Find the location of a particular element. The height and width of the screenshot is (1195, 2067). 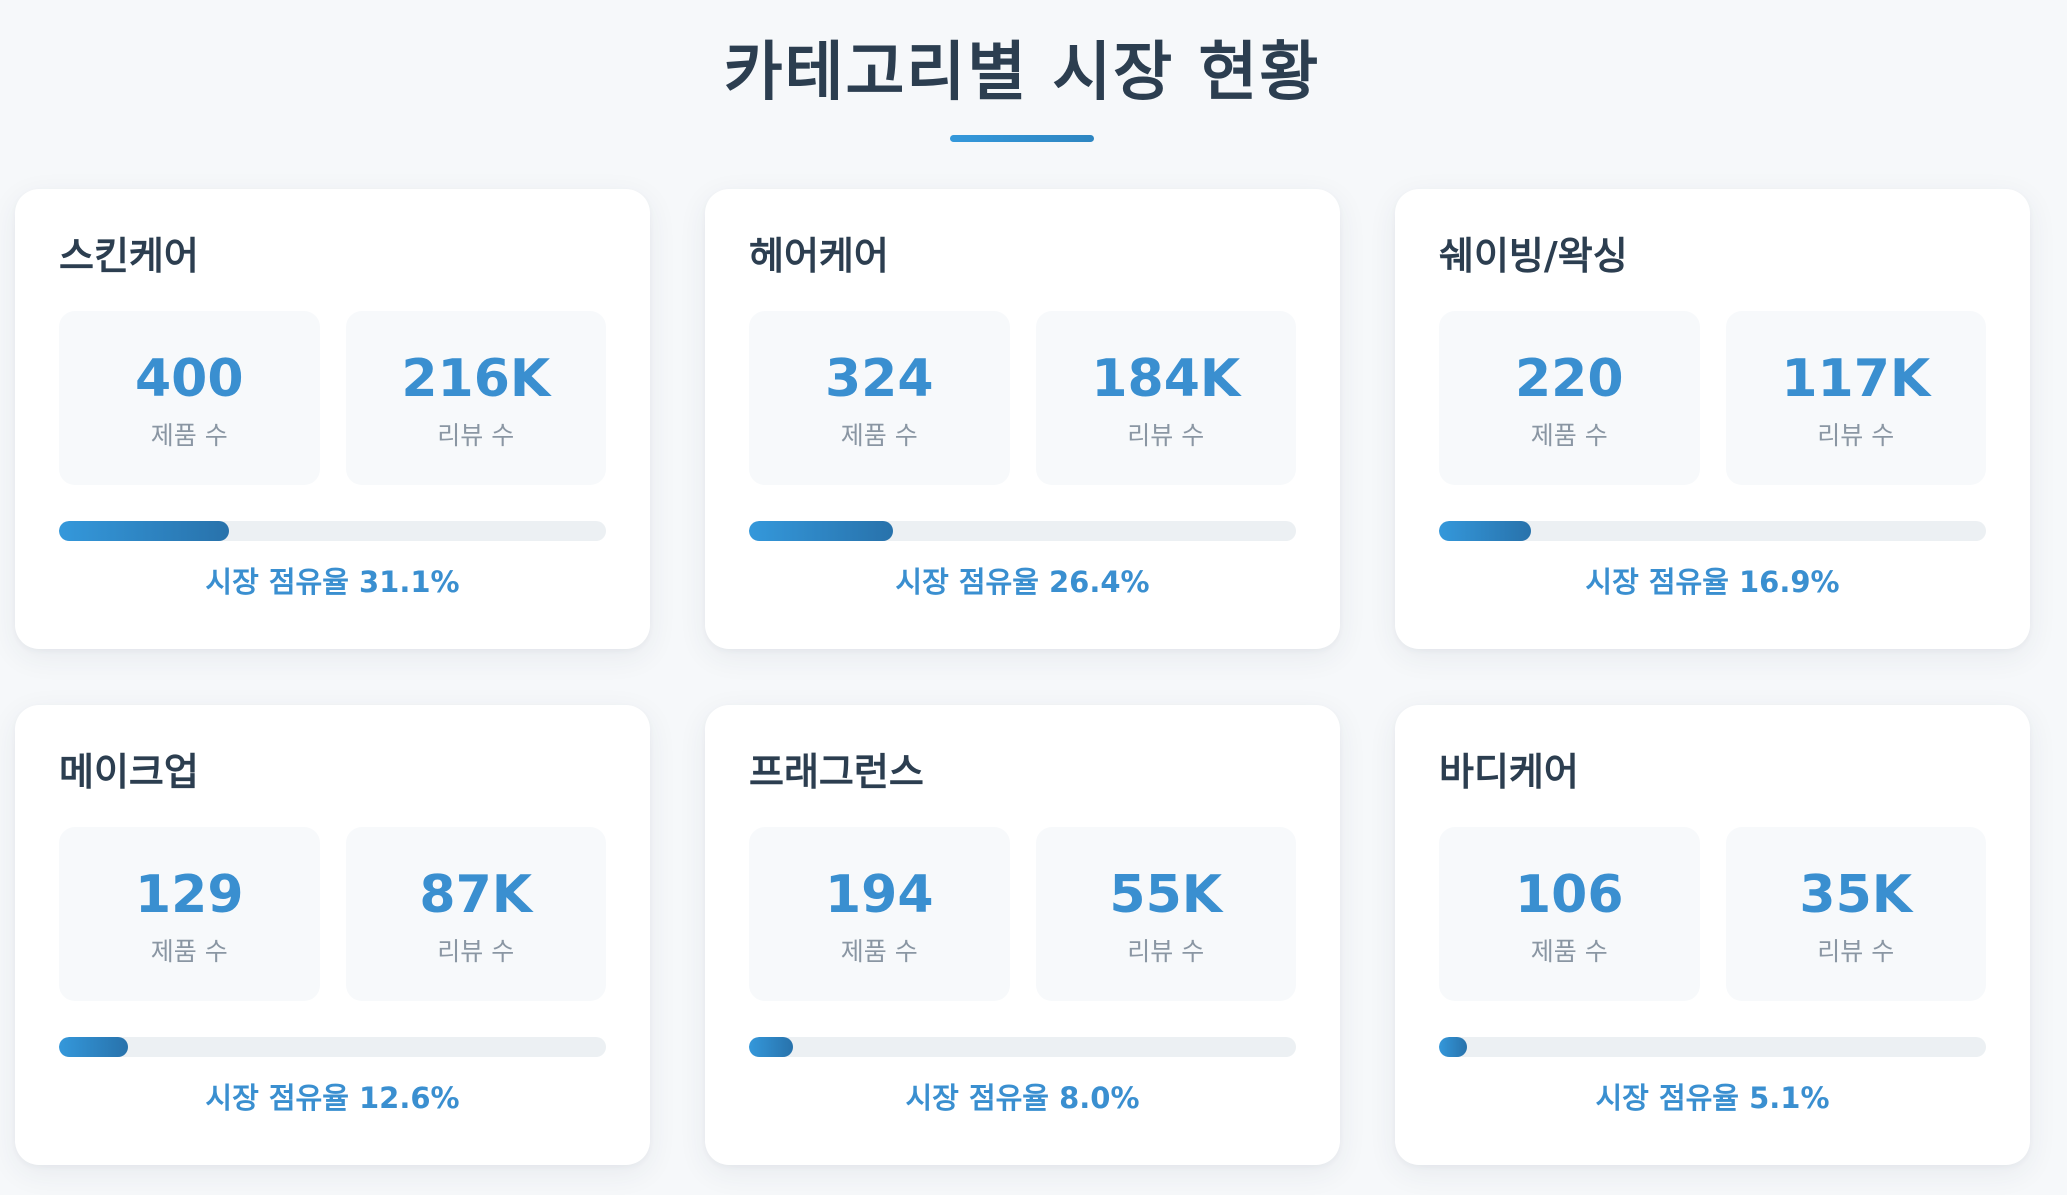

market-share-text: 시장 점유율 26.4% is located at coordinates (1022, 582).